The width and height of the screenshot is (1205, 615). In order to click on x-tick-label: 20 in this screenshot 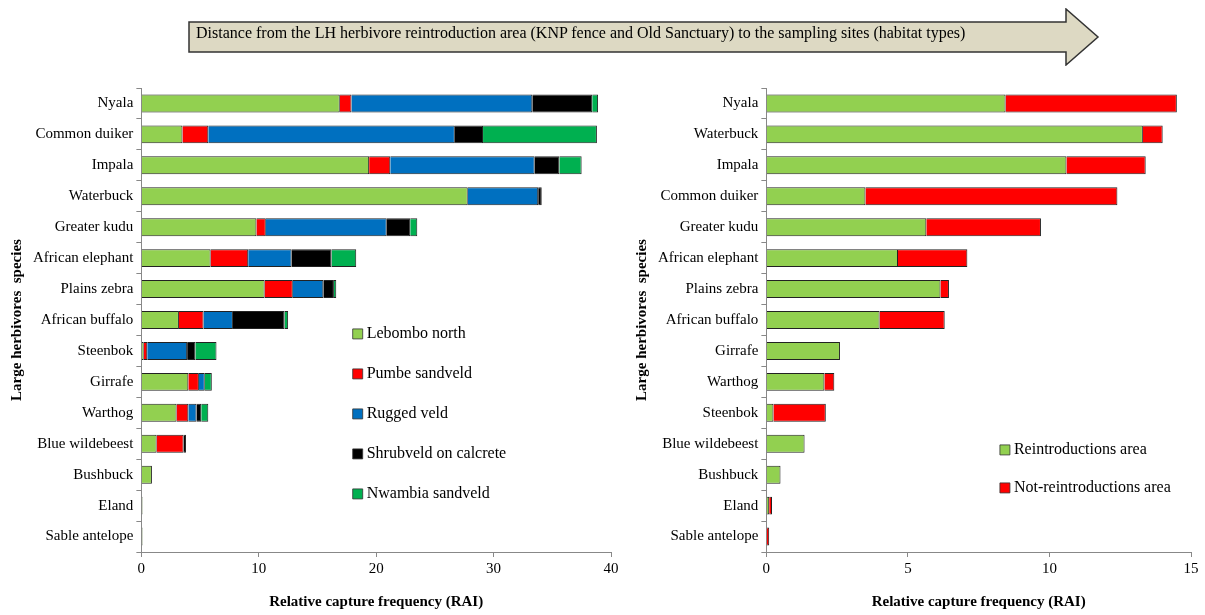, I will do `click(376, 567)`.